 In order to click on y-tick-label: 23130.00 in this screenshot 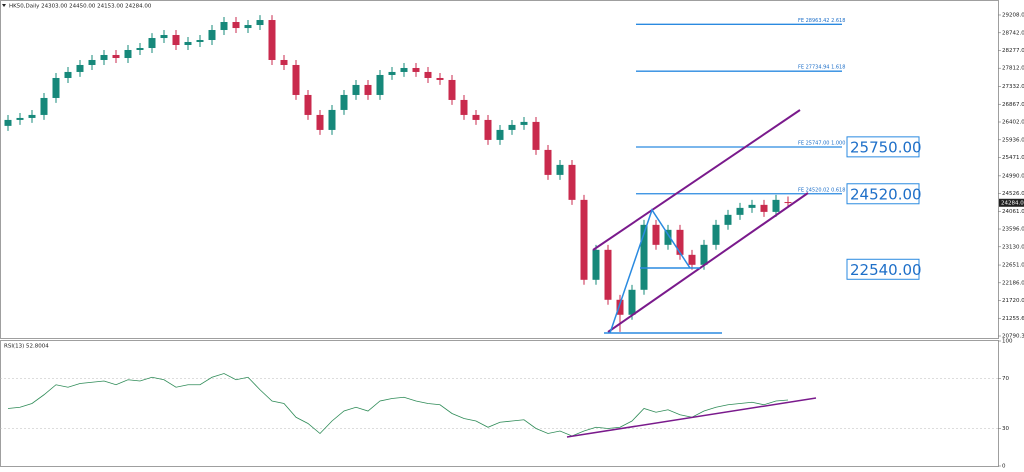, I will do `click(1013, 247)`.